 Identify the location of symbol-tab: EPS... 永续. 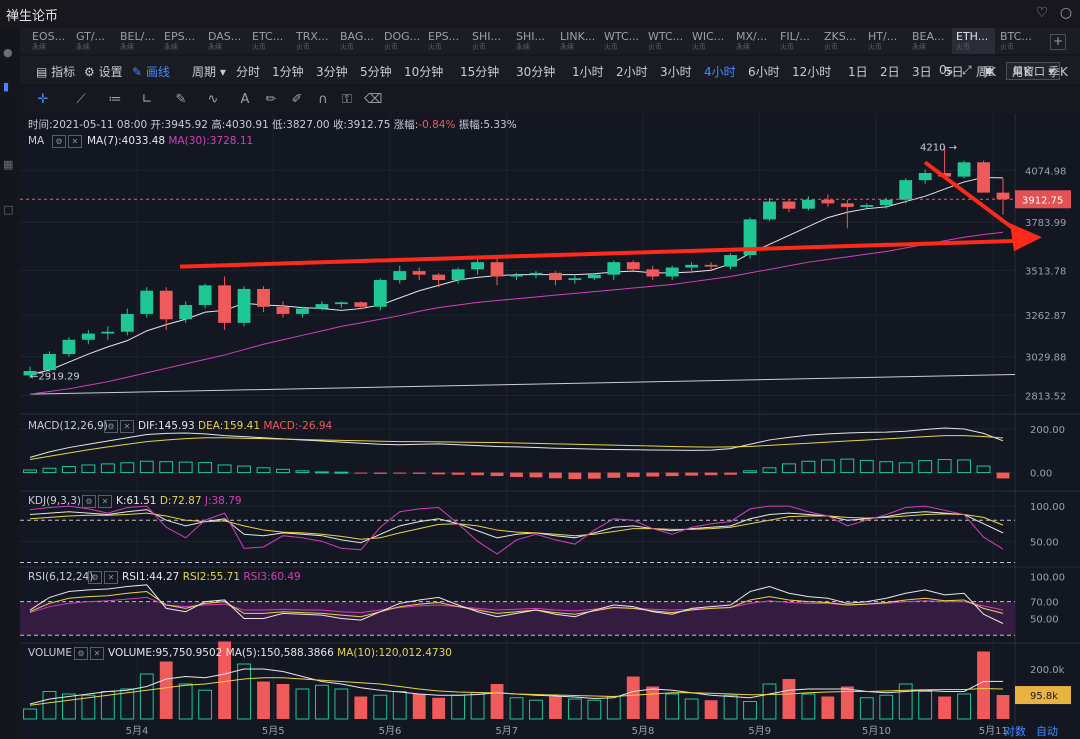
(181, 41).